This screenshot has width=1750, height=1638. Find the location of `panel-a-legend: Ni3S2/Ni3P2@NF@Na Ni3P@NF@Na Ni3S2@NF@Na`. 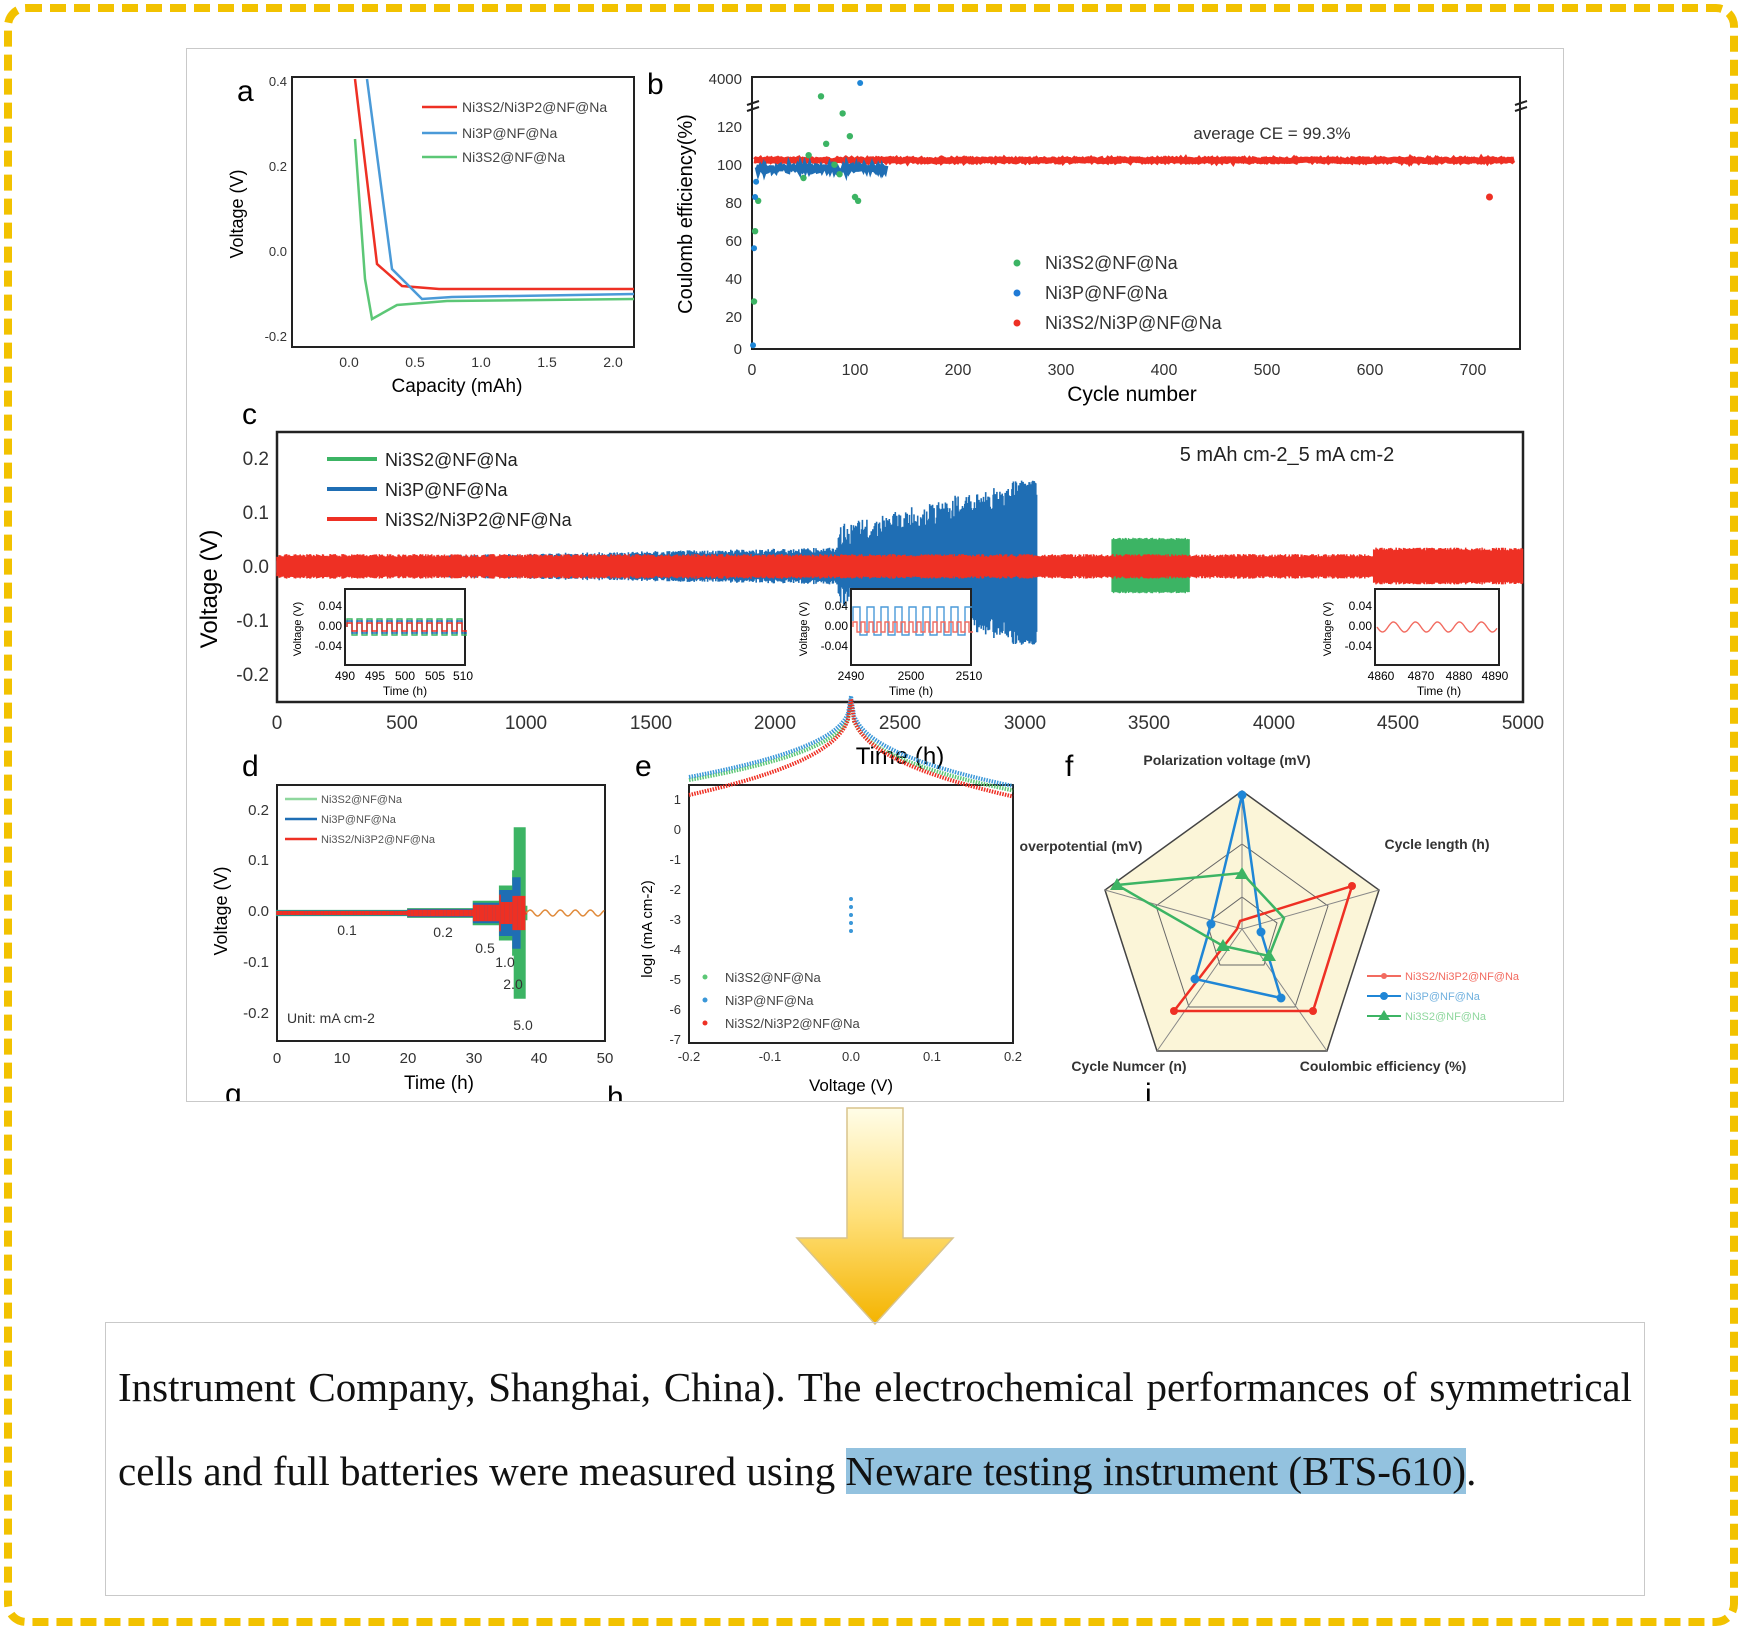

panel-a-legend: Ni3S2/Ni3P2@NF@Na Ni3P@NF@Na Ni3S2@NF@Na is located at coordinates (514, 132).